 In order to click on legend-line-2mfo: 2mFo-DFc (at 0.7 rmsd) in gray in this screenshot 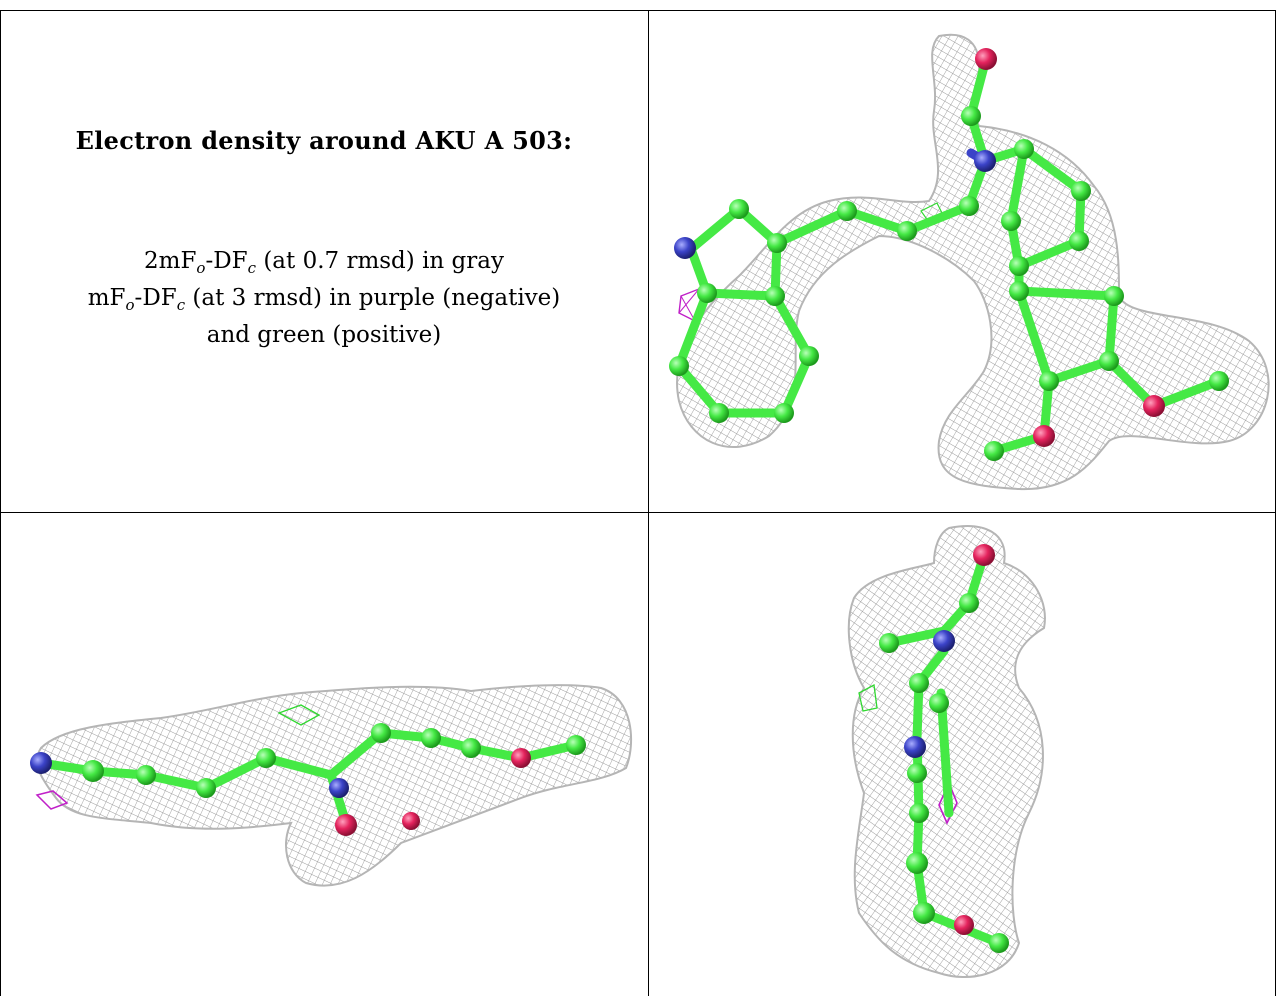, I will do `click(324, 262)`.